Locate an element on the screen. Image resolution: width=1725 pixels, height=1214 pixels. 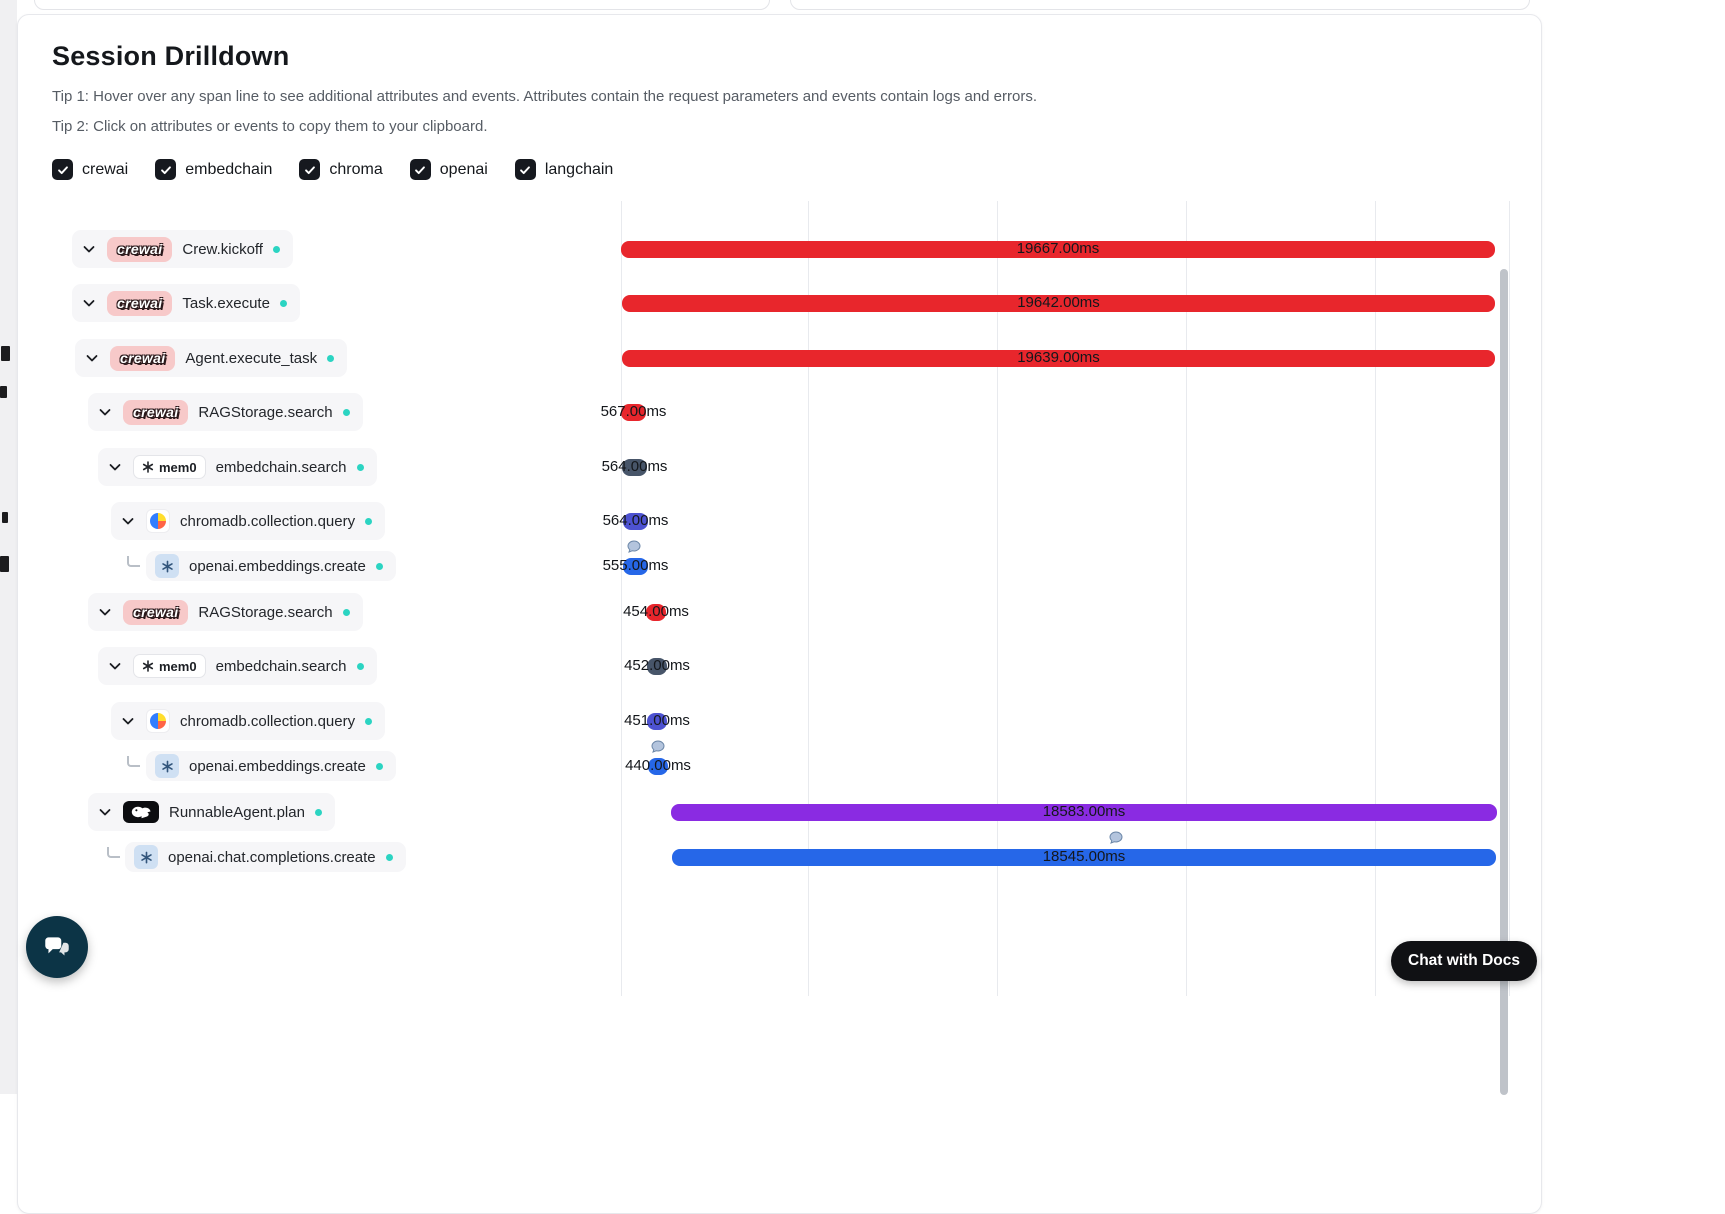
filter-embedchain: embedchain is located at coordinates (213, 169).